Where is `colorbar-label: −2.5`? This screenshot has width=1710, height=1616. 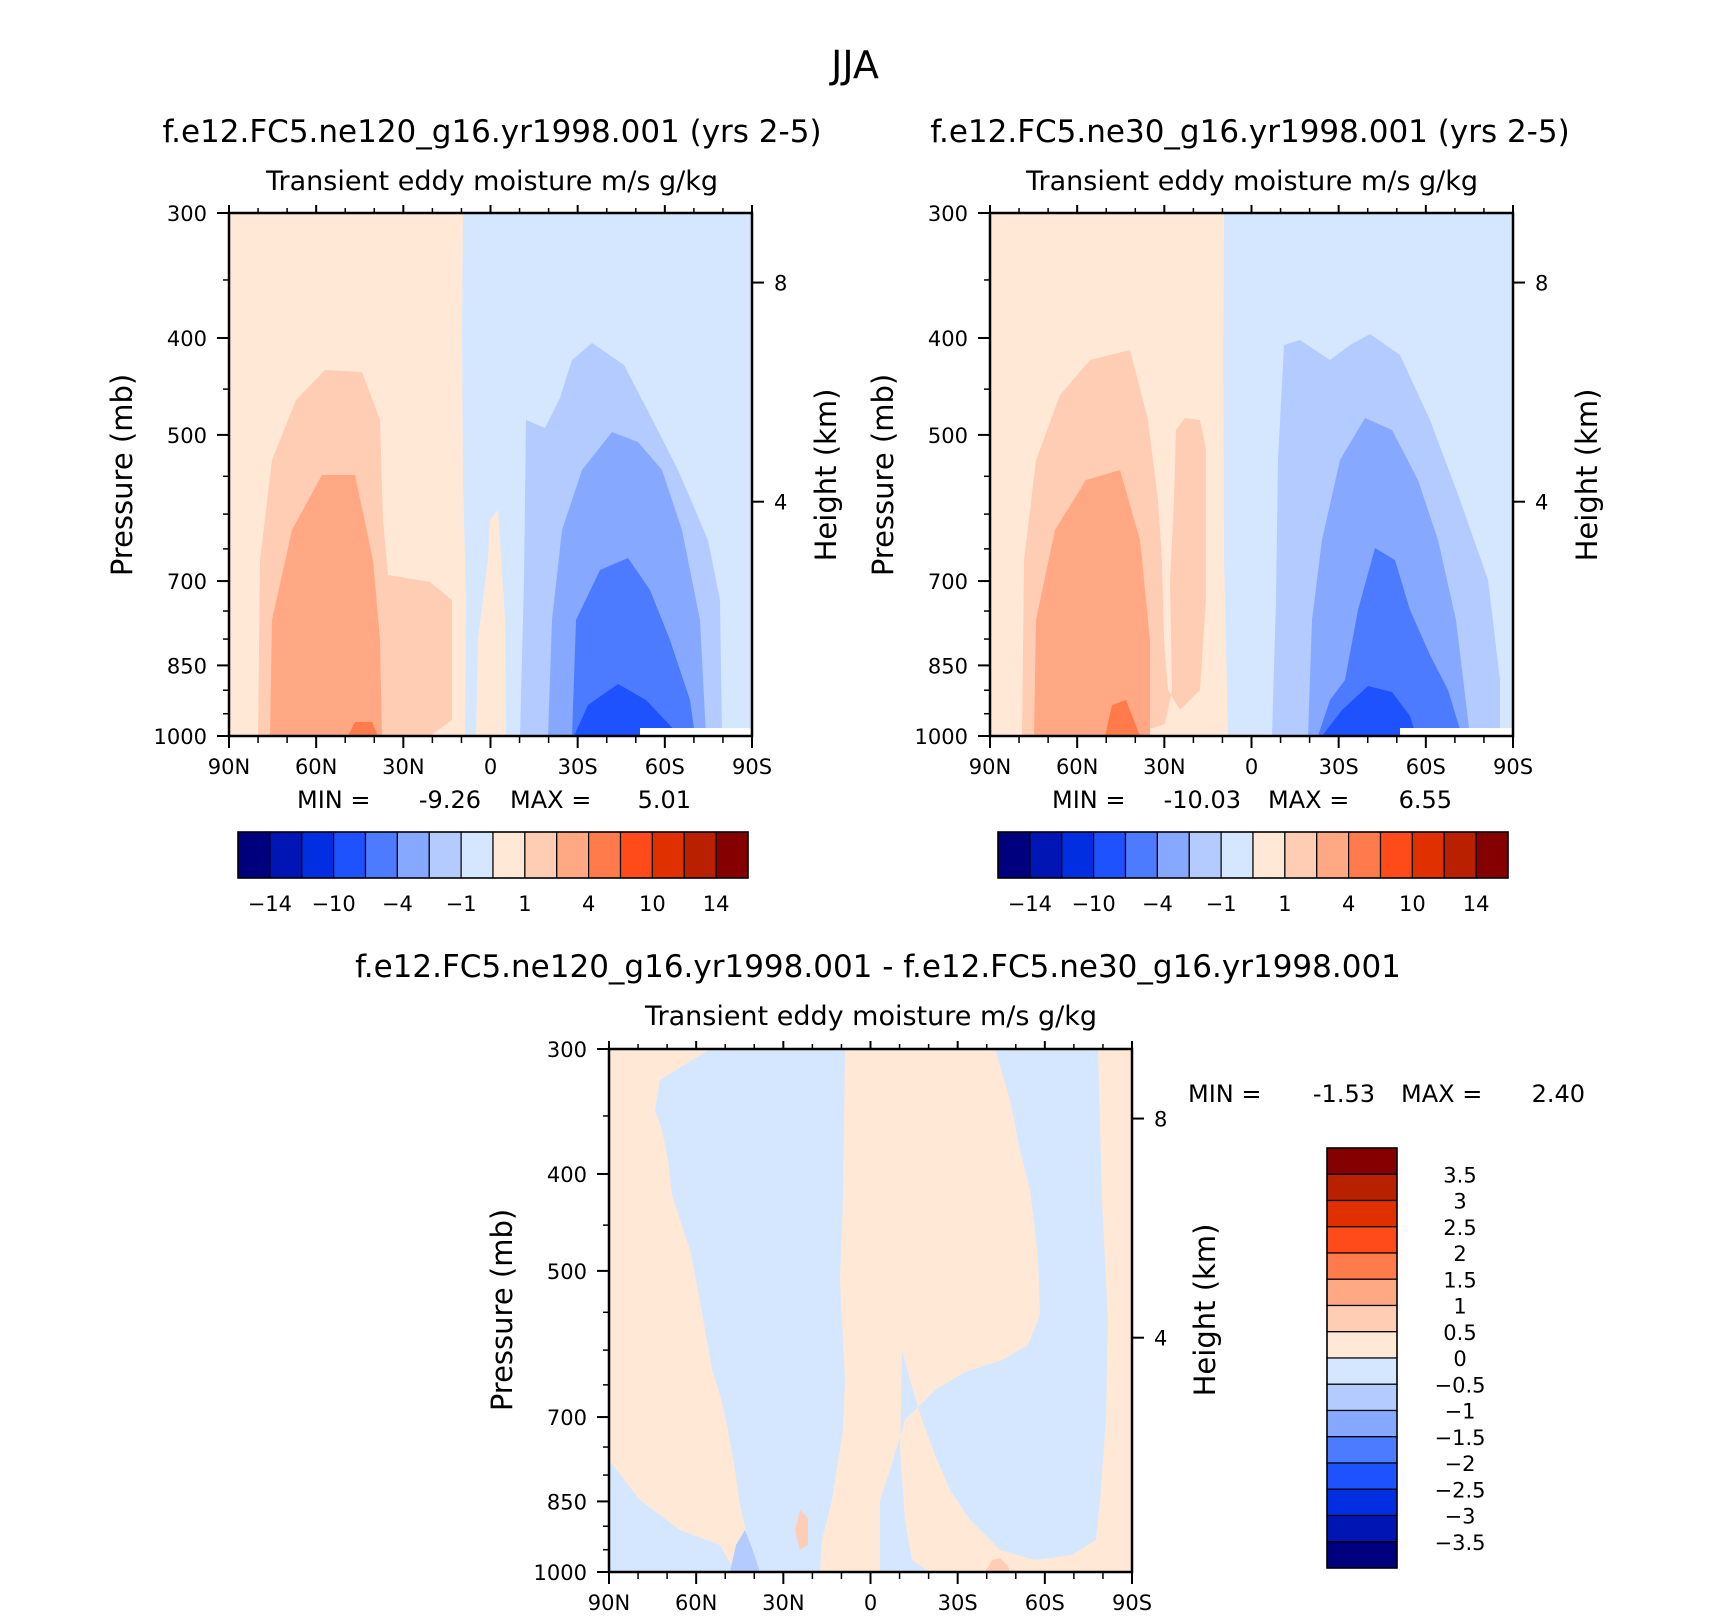 colorbar-label: −2.5 is located at coordinates (1460, 1490).